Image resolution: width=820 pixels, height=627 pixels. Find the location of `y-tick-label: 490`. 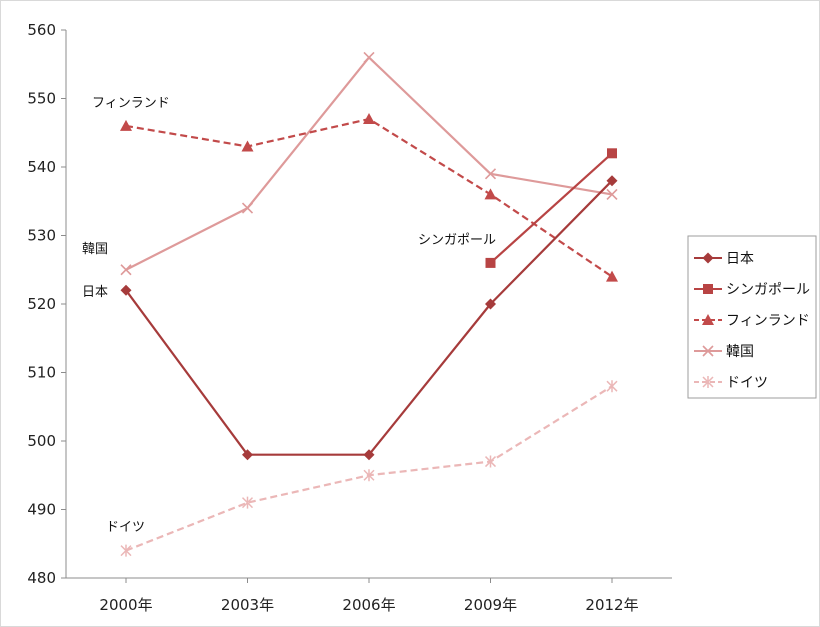

y-tick-label: 490 is located at coordinates (41, 510).